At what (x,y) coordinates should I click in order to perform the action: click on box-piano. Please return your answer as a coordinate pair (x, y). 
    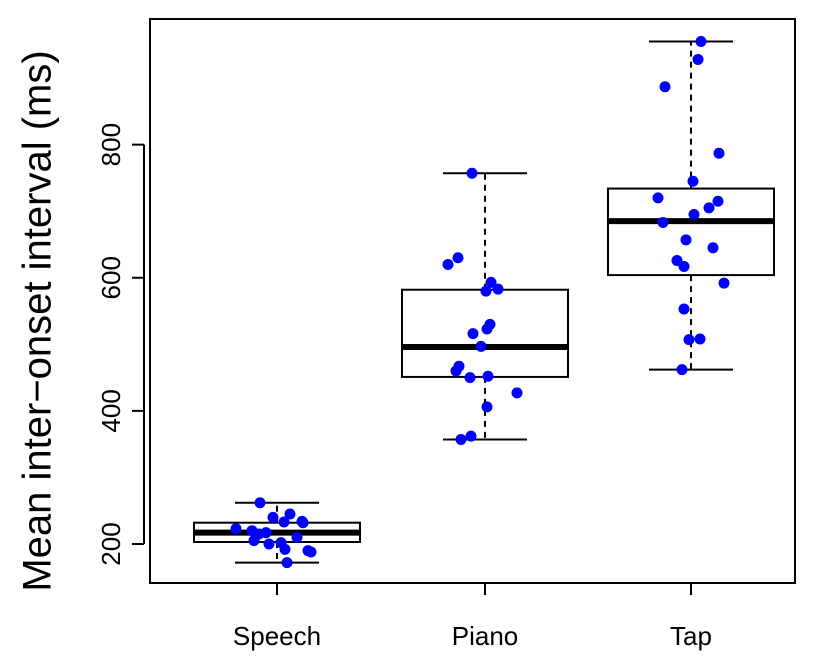
    Looking at the image, I should click on (485, 306).